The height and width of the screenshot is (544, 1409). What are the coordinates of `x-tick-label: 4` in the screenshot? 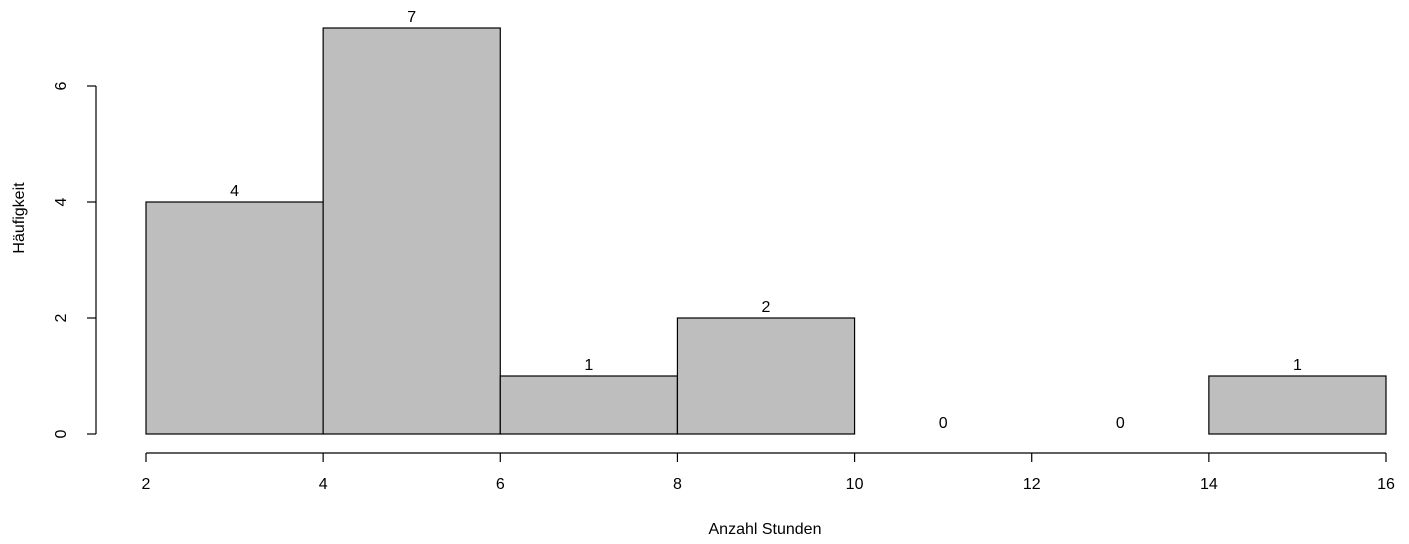 It's located at (323, 484).